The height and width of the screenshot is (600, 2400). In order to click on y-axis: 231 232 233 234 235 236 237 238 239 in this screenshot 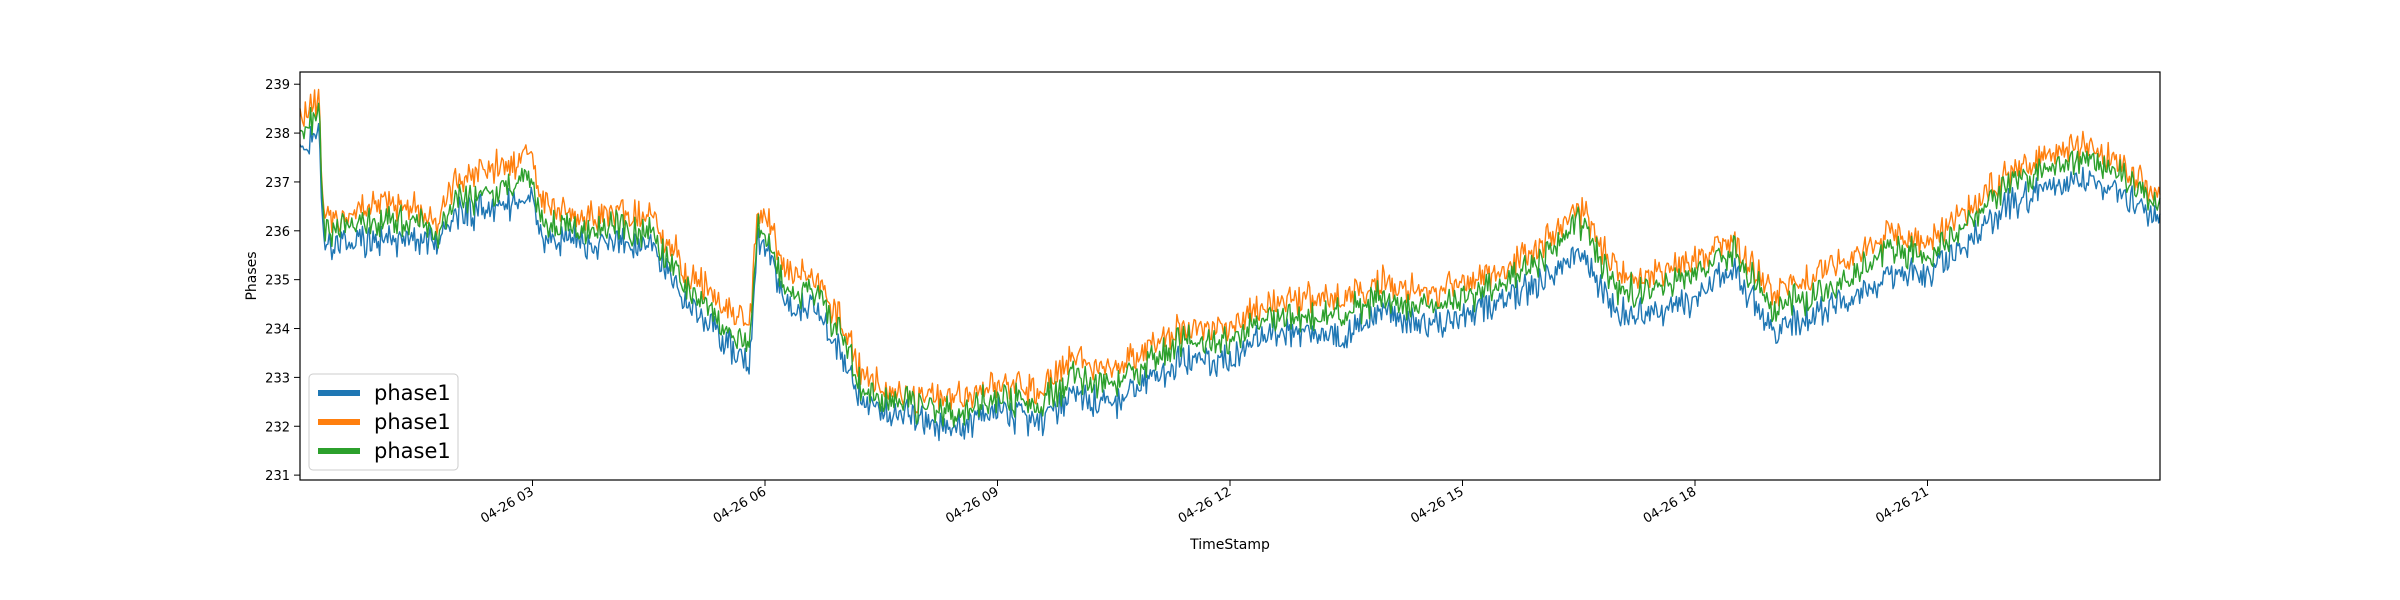, I will do `click(282, 281)`.